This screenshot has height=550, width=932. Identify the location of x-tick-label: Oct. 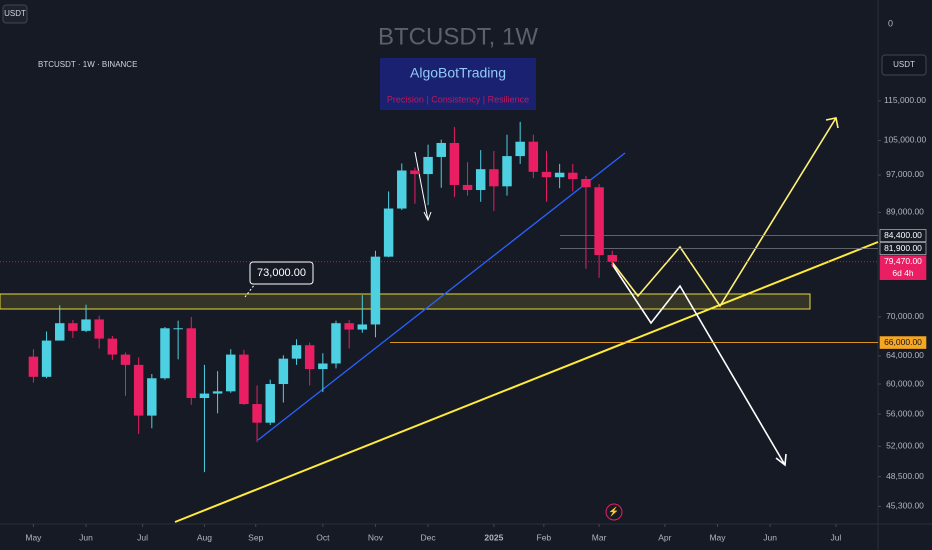
(323, 537).